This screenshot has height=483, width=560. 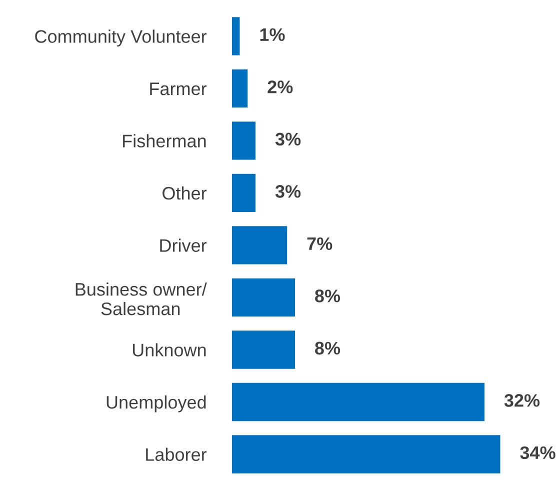 What do you see at coordinates (272, 34) in the screenshot?
I see `data-label: 1%` at bounding box center [272, 34].